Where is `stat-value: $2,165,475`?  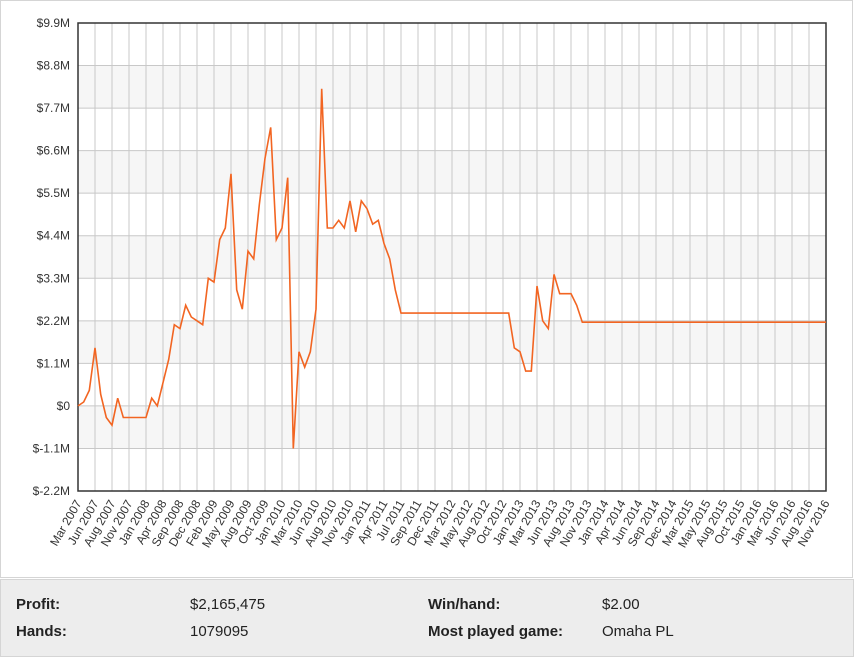 stat-value: $2,165,475 is located at coordinates (228, 604).